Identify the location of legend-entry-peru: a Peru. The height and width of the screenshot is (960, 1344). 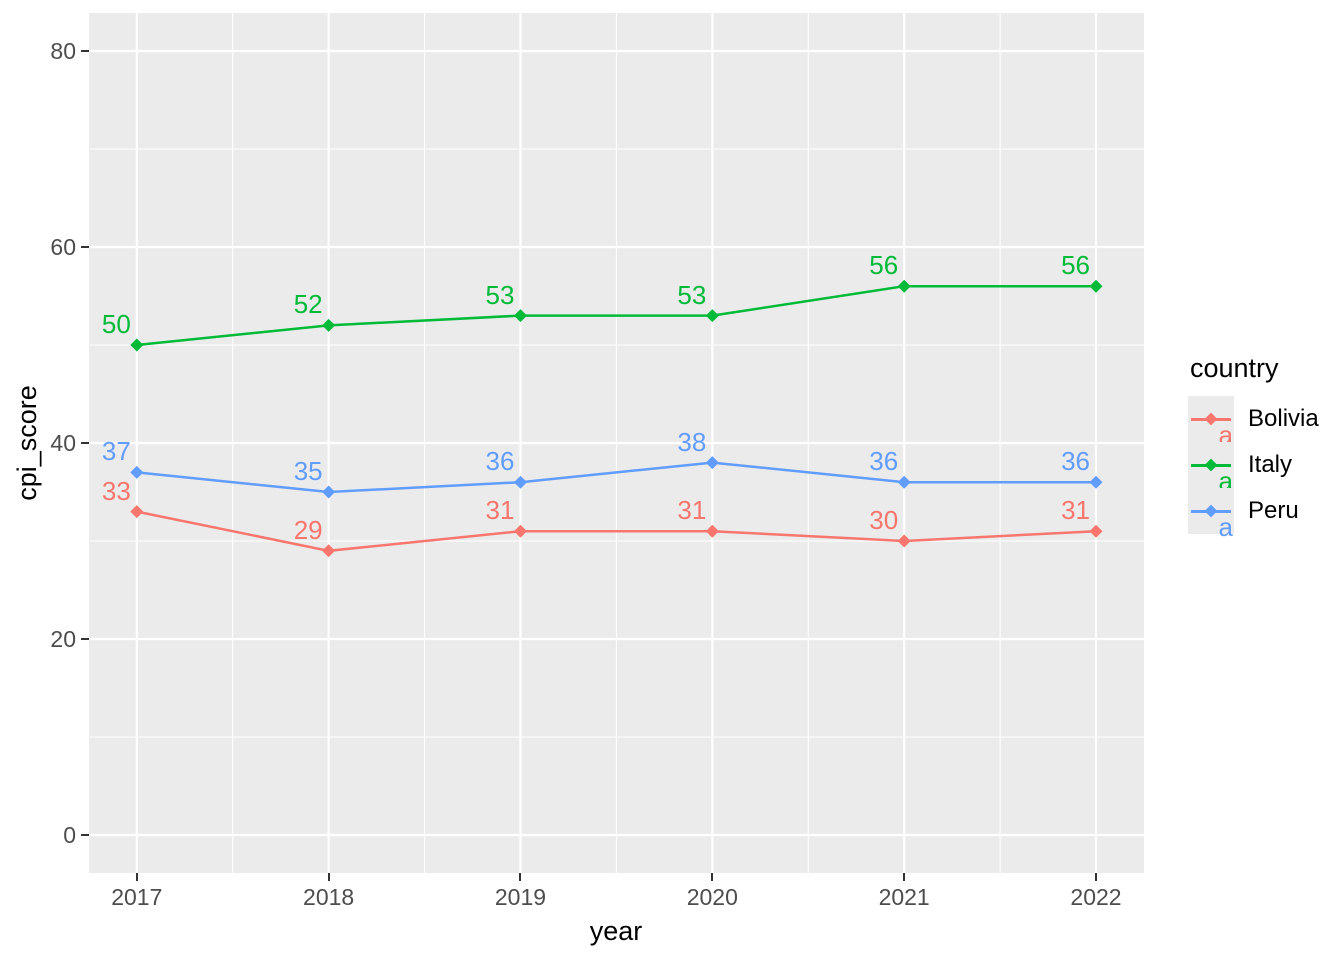
(1253, 514).